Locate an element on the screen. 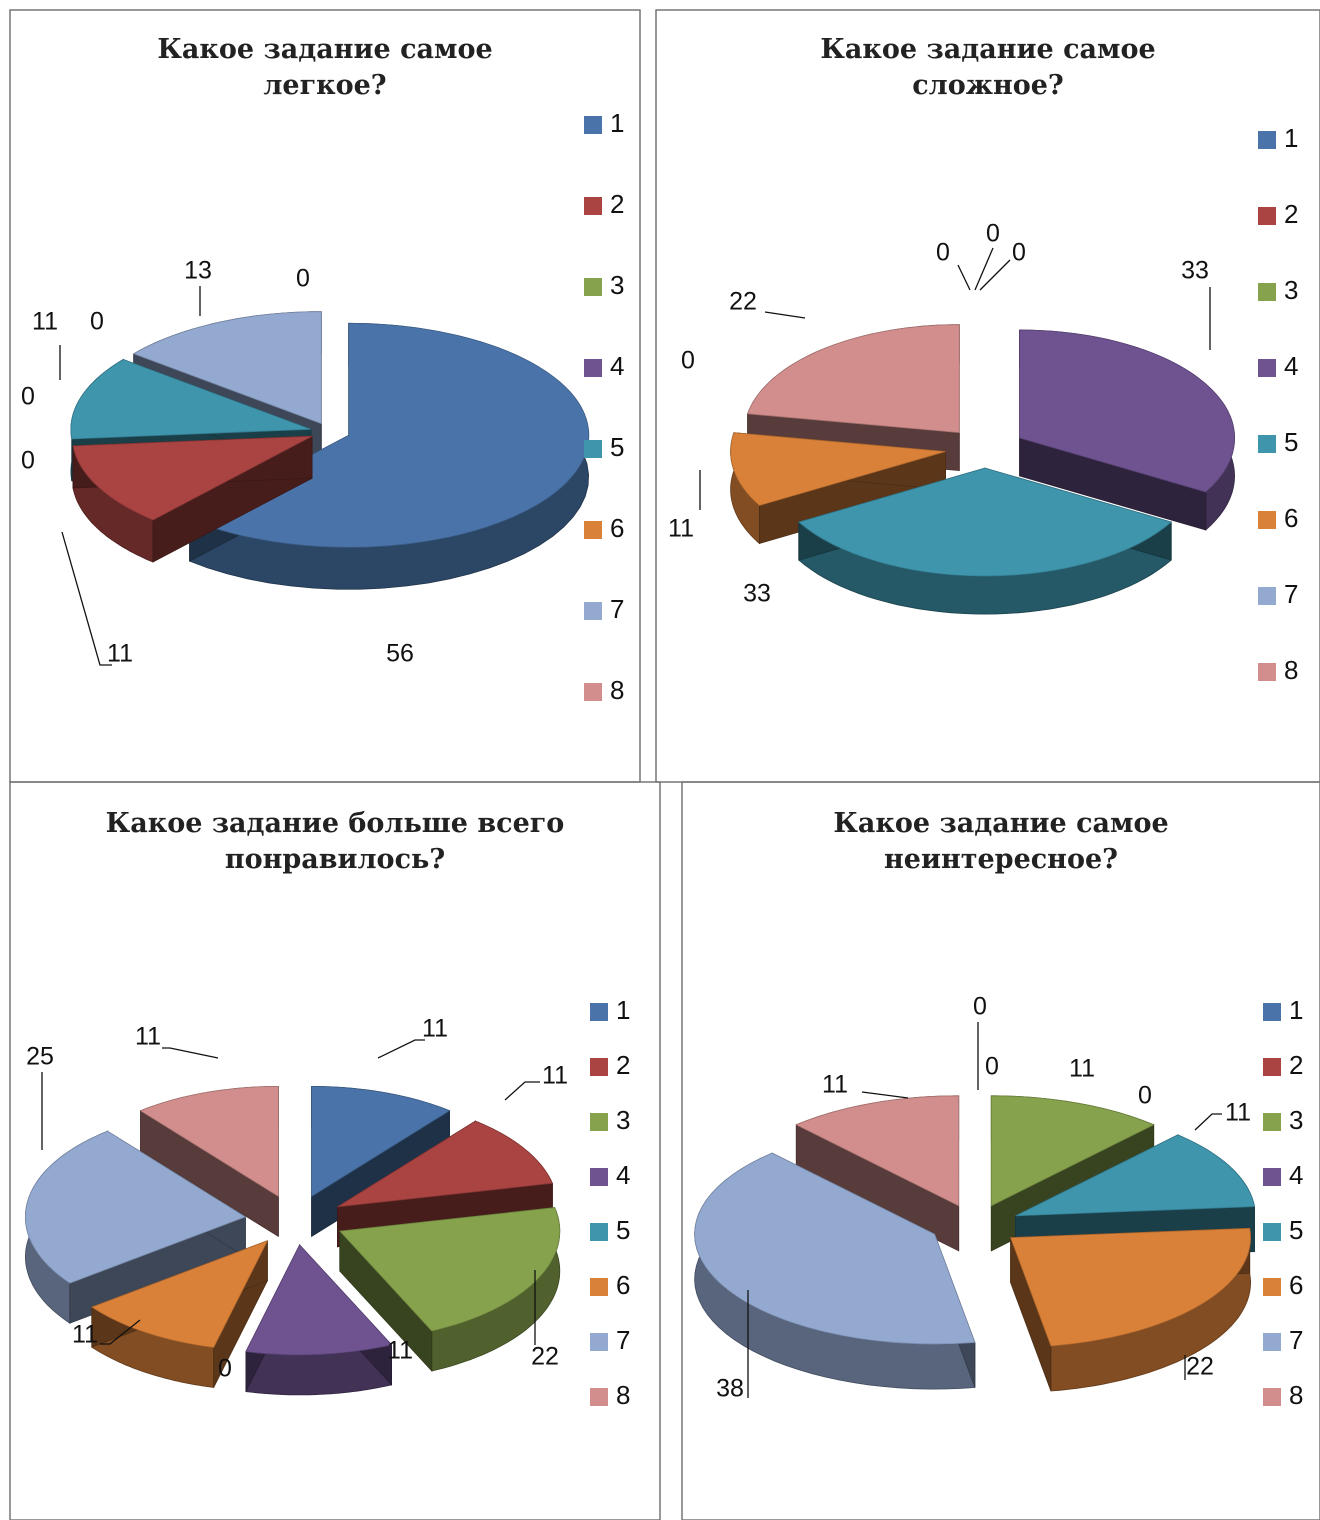 The image size is (1320, 1520). data-label-2: 0 is located at coordinates (992, 1067).